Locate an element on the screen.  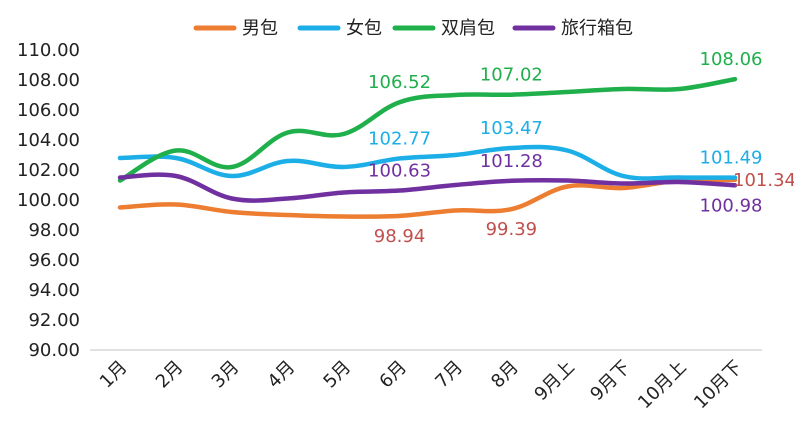
legend-label: 旅行箱包 is located at coordinates (597, 28).